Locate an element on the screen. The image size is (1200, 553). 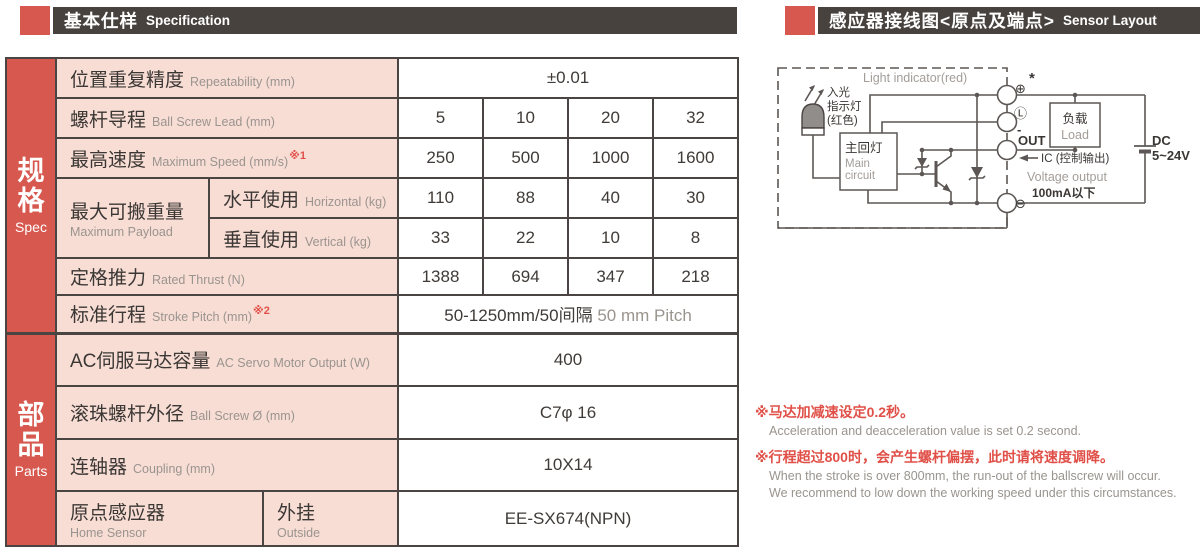
table-row: 滚珠螺杆外径 Ball Screw Ø (mm) C7φ 16 is located at coordinates (373, 412).